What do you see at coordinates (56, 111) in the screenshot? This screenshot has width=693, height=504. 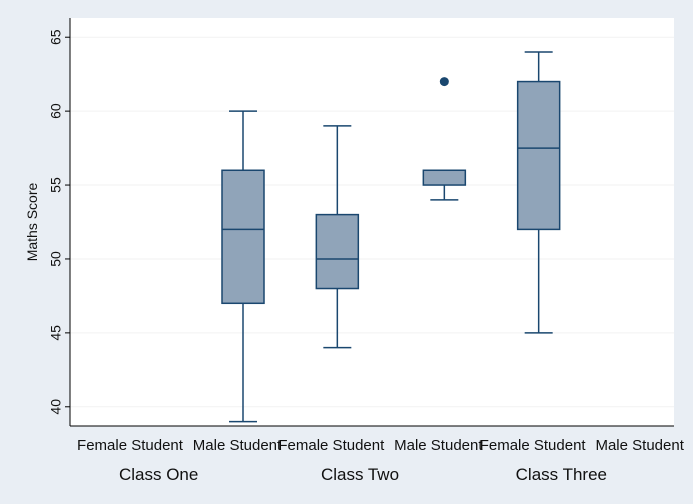 I see `y-tick-label: 60` at bounding box center [56, 111].